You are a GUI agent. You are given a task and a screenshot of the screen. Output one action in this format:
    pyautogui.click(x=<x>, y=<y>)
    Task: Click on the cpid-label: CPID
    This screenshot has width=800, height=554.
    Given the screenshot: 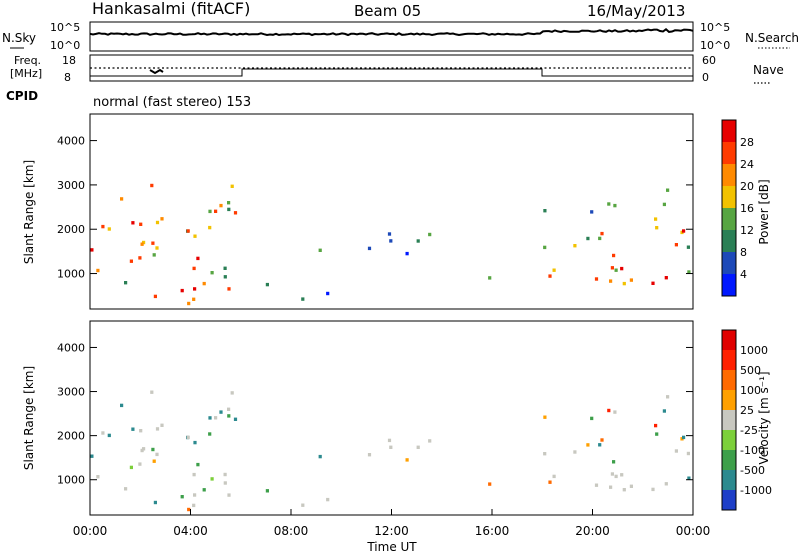 What is the action you would take?
    pyautogui.click(x=22, y=96)
    